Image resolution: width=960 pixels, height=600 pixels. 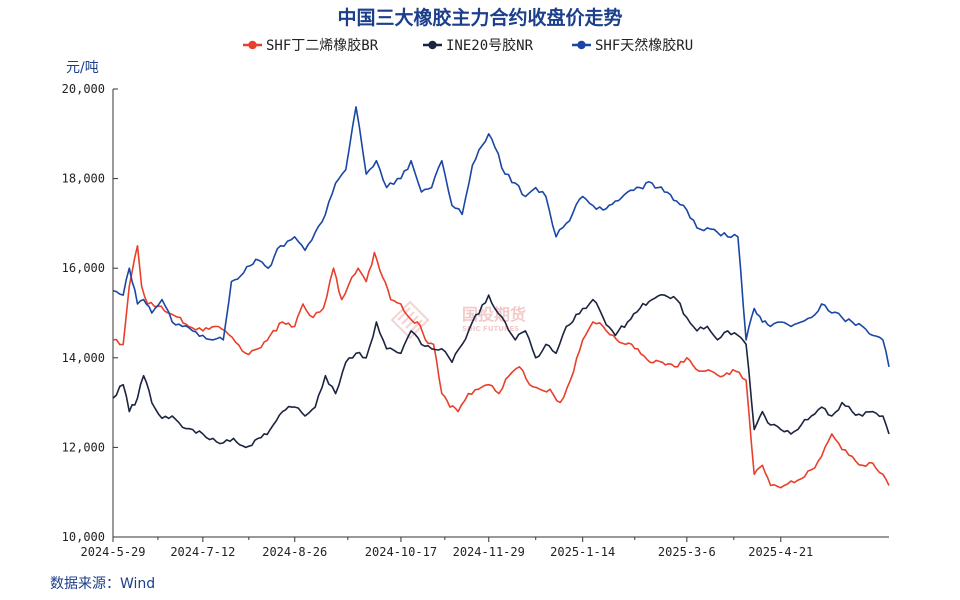 I want to click on y-tick-label: 18,000, so click(x=83, y=179).